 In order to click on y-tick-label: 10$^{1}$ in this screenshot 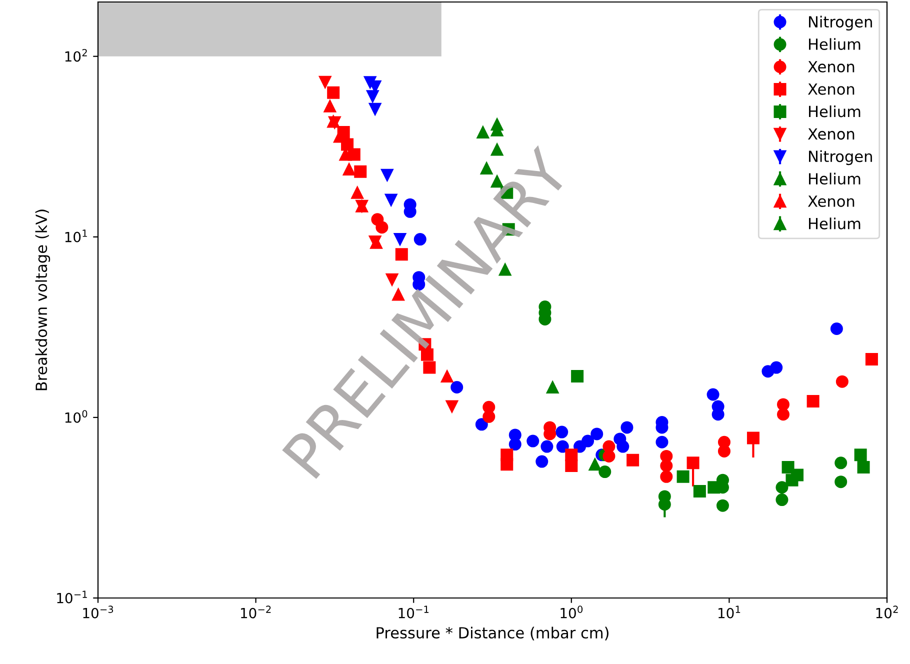, I will do `click(76, 236)`.